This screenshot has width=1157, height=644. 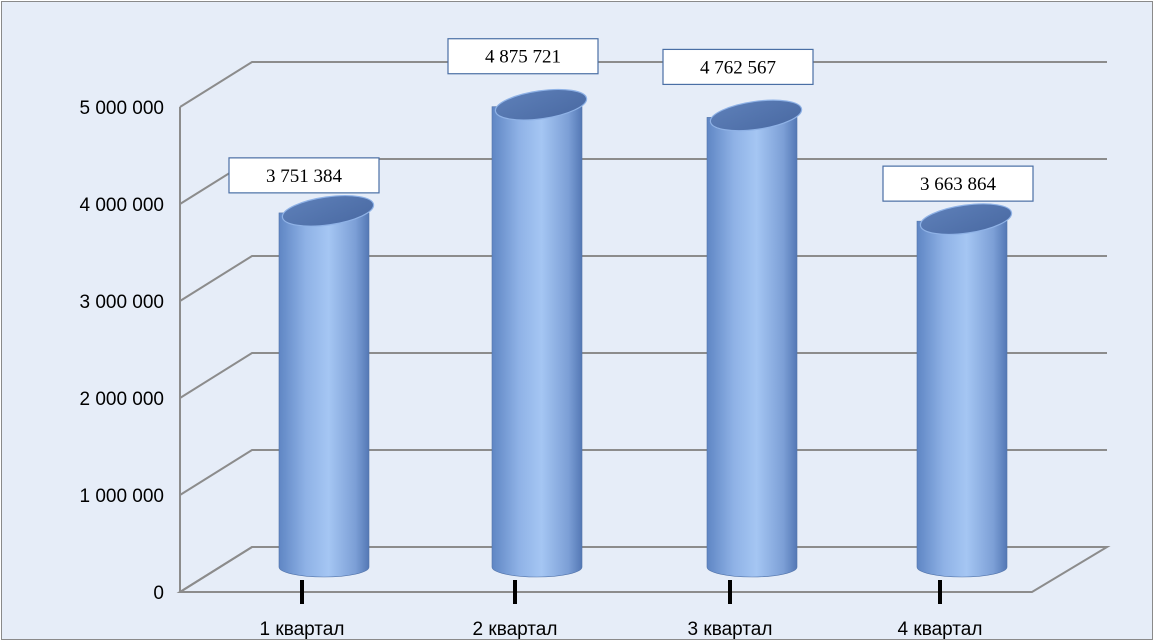 I want to click on data-label-text: 3 751 384, so click(x=304, y=176).